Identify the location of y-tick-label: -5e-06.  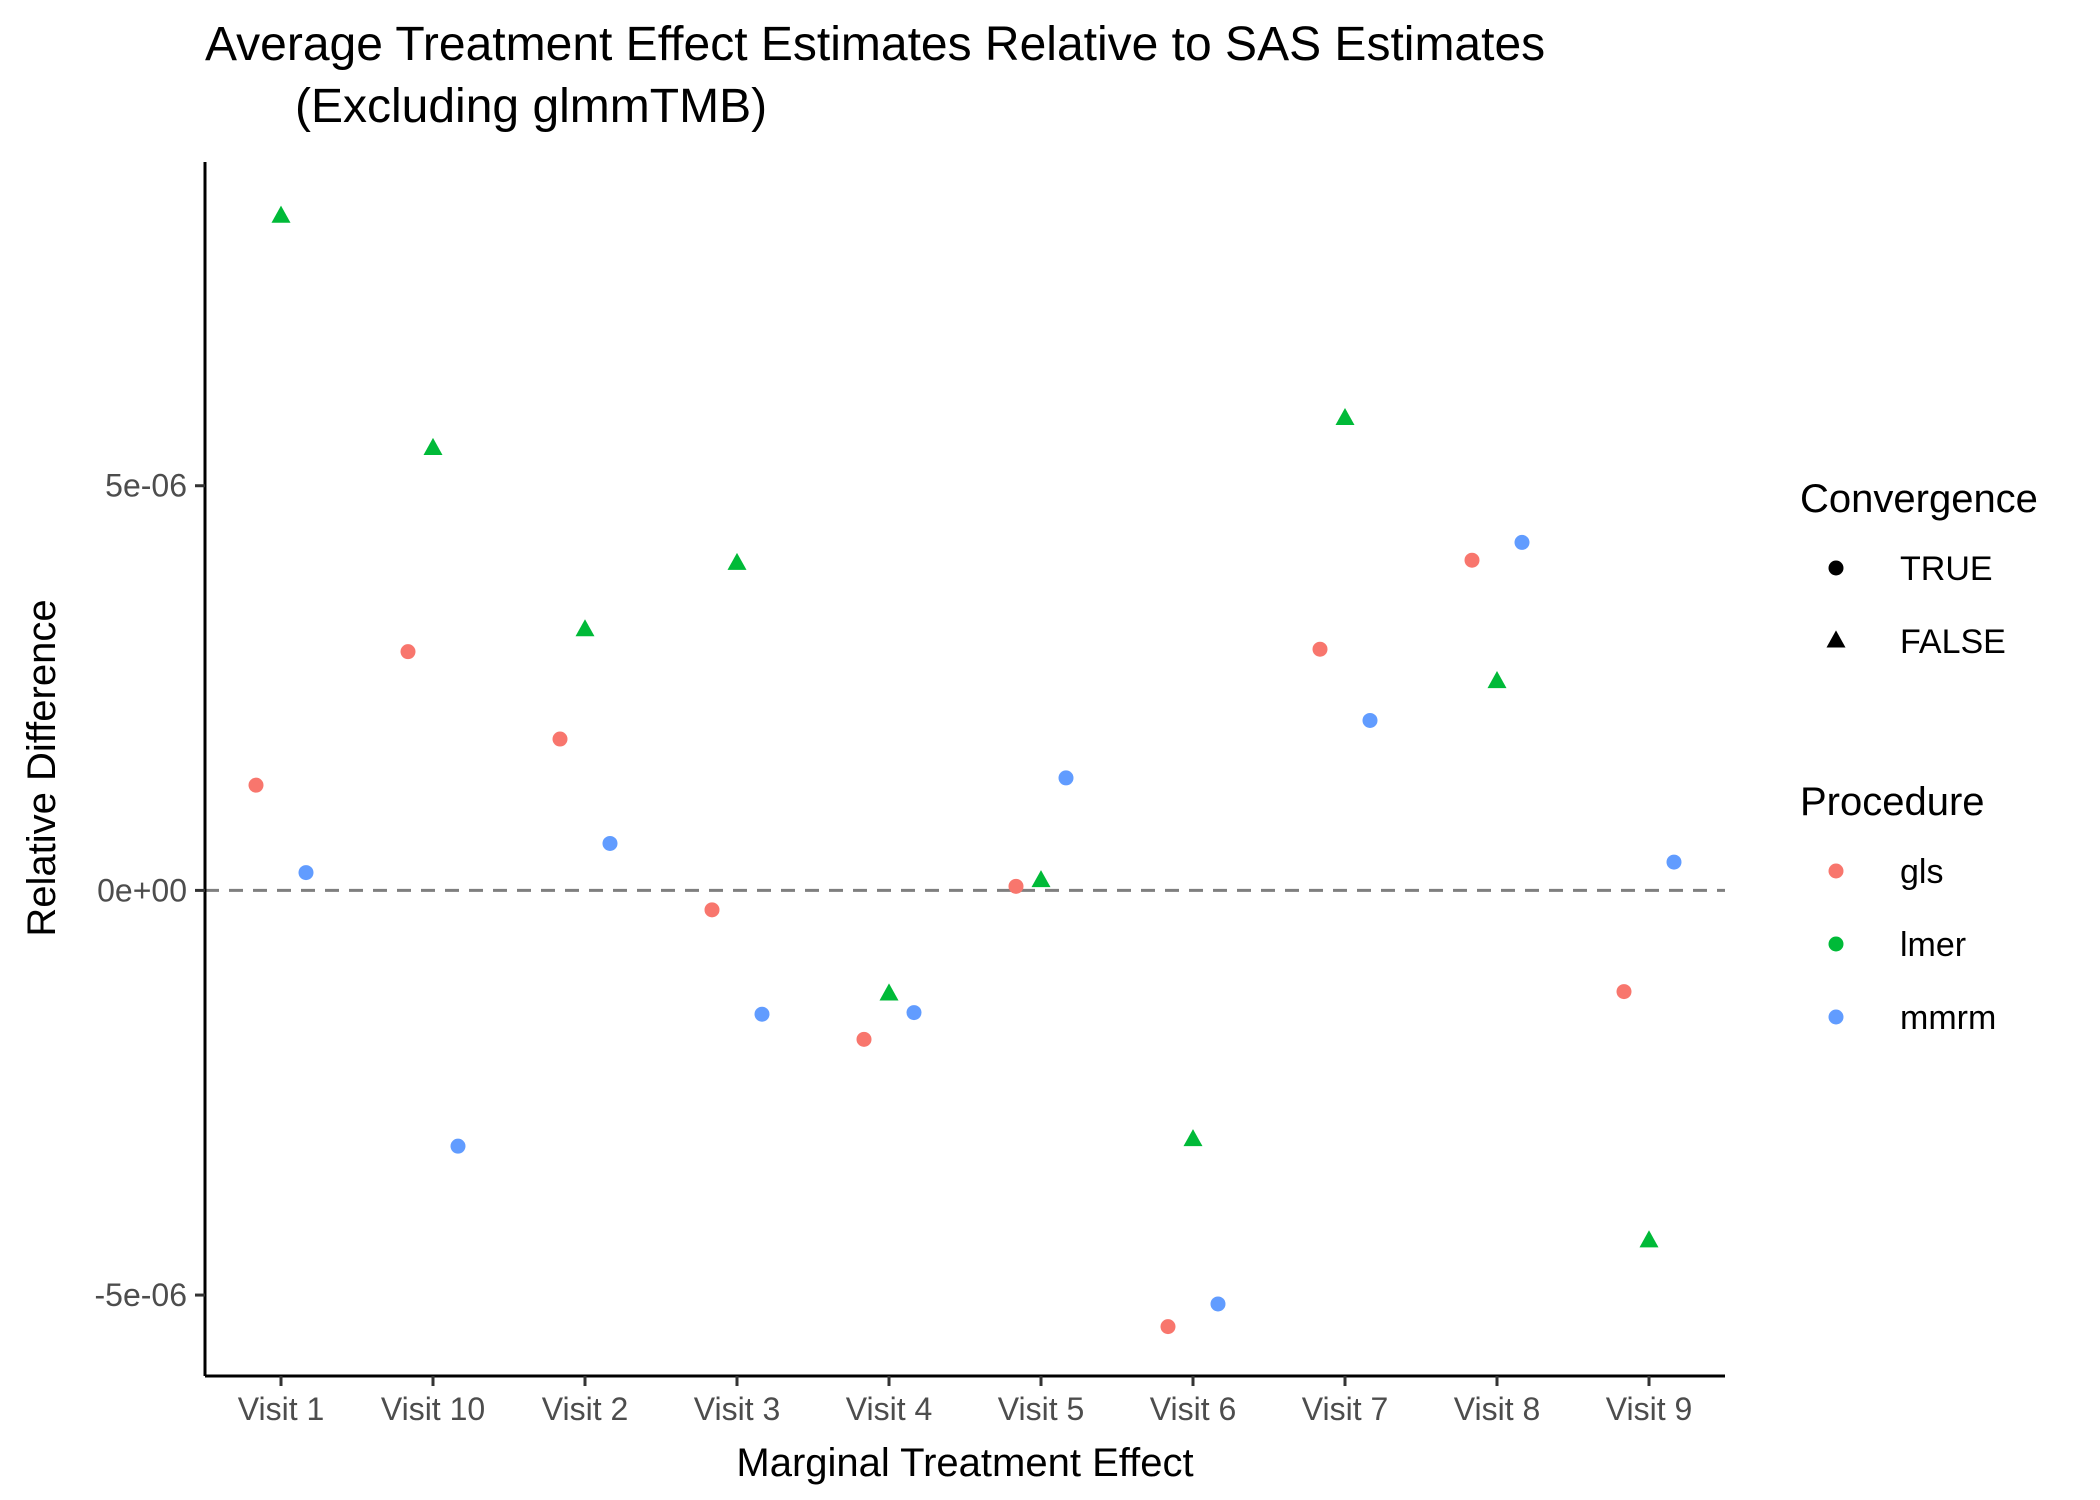
(141, 1295).